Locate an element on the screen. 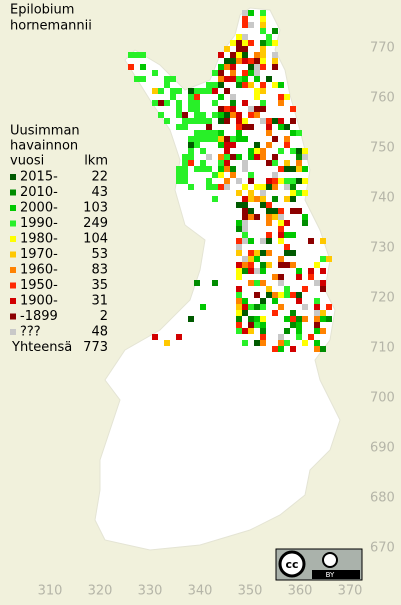 This screenshot has width=401, height=605. legend-total: 773 is located at coordinates (95, 347).